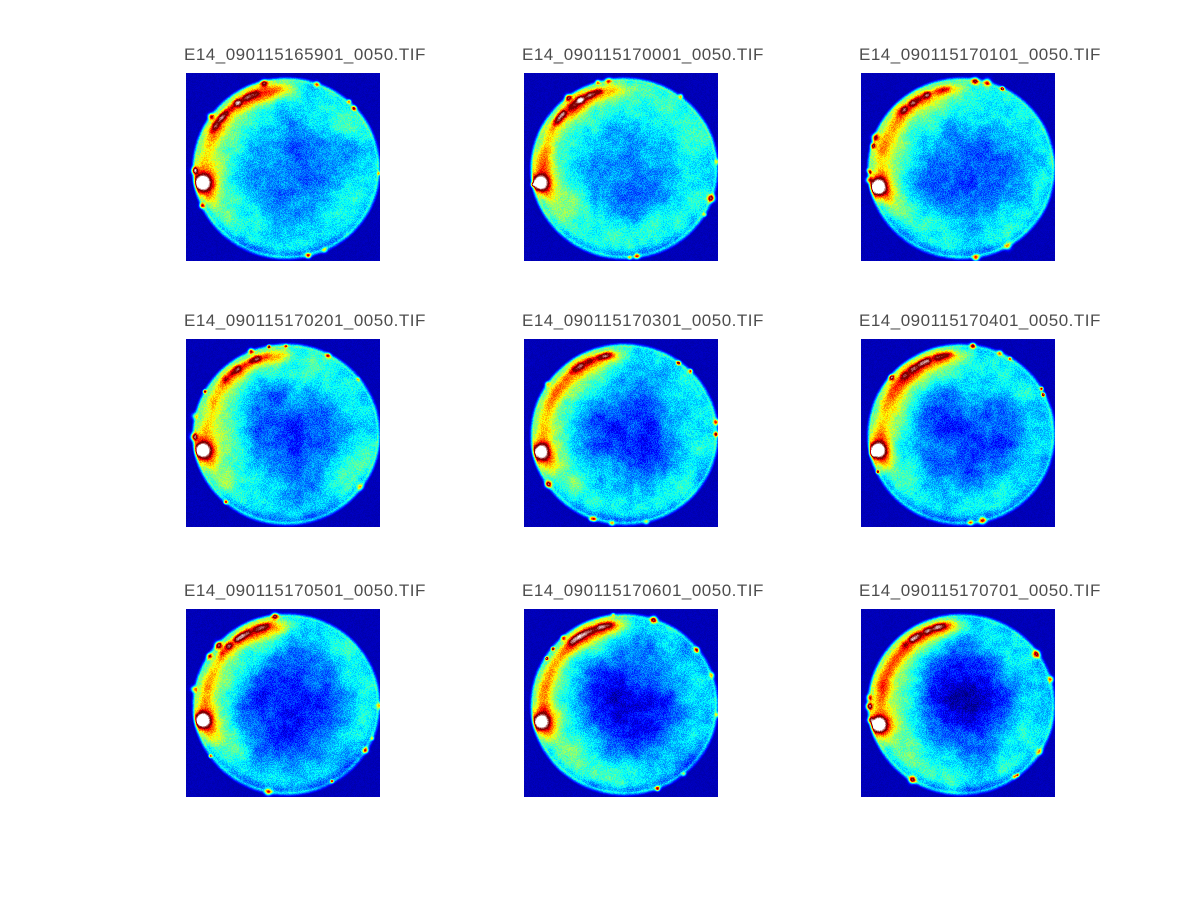 Image resolution: width=1201 pixels, height=901 pixels. I want to click on subplot-tile: E14_090115170201_0050.TIF, so click(335, 419).